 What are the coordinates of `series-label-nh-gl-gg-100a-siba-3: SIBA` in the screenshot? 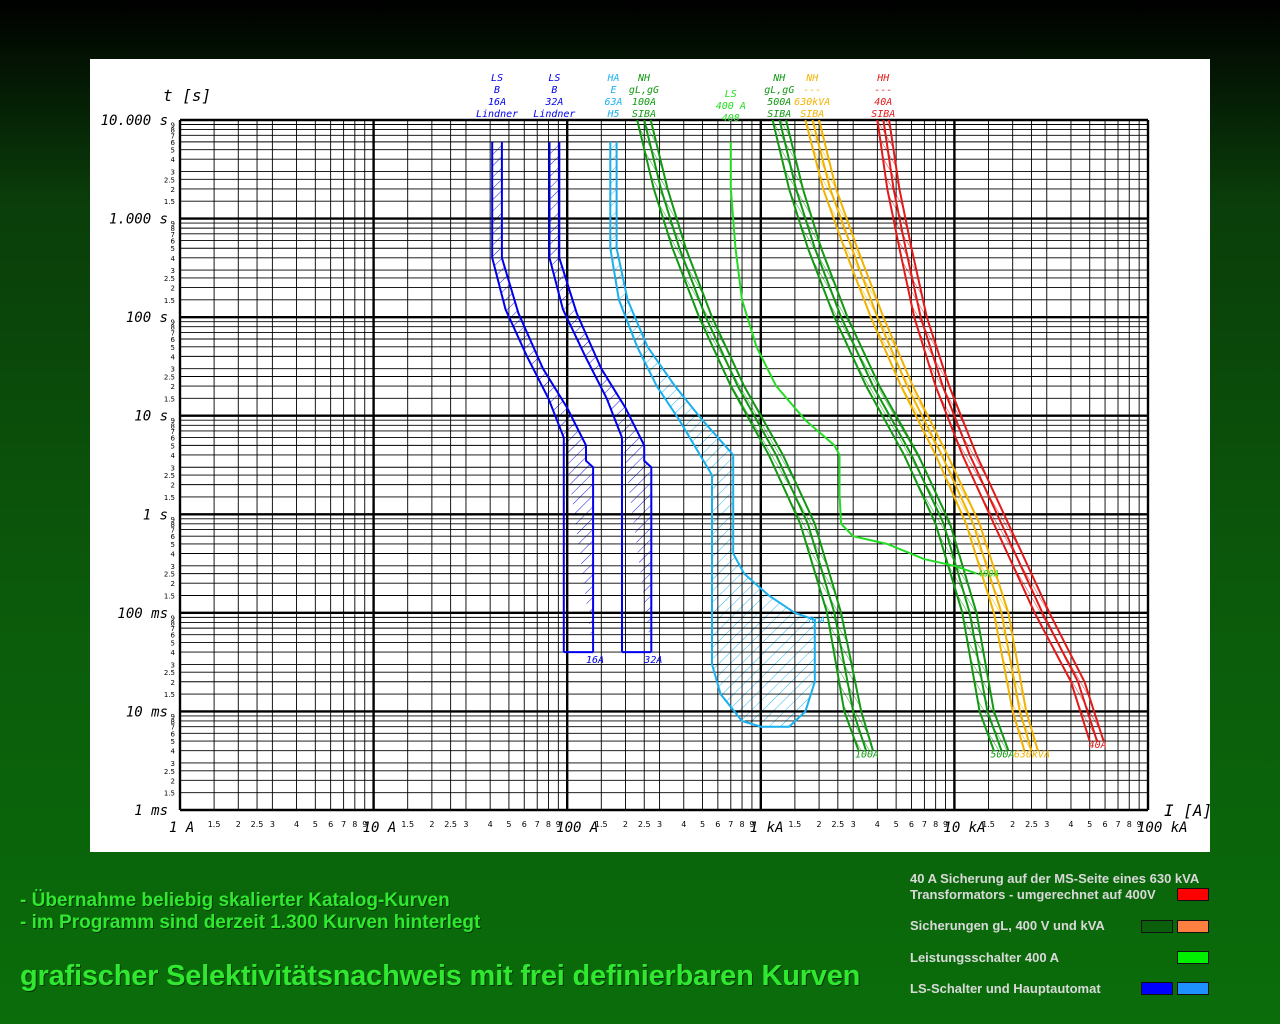 It's located at (644, 114).